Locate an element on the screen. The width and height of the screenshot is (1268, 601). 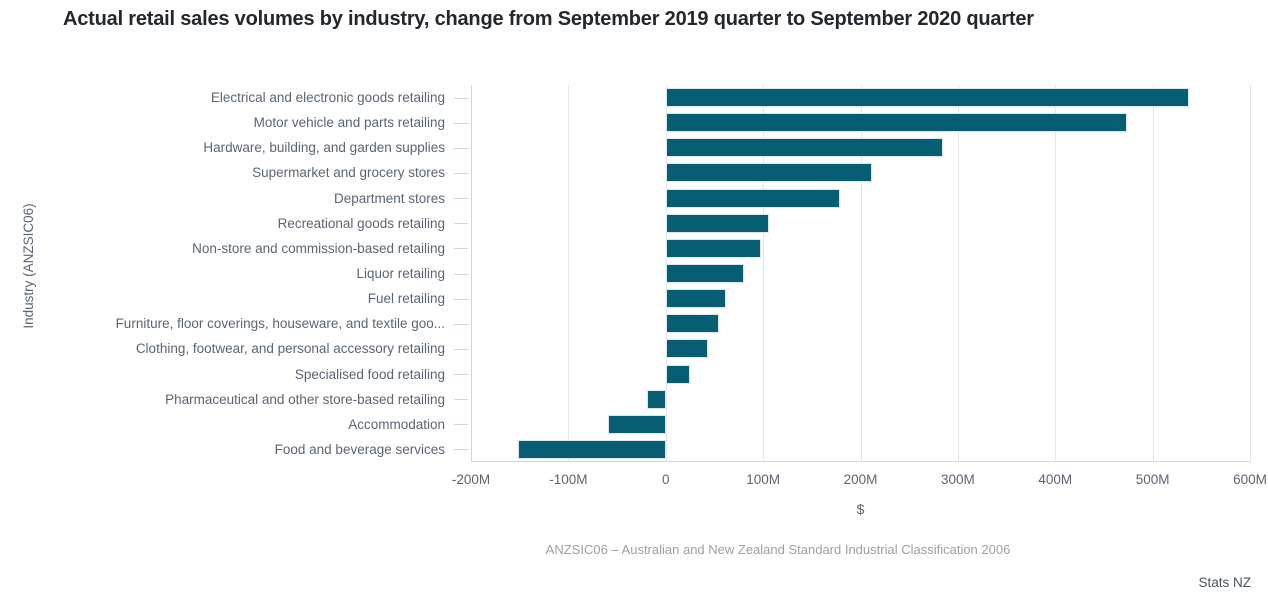
category-label: Liquor retailing is located at coordinates (400, 273).